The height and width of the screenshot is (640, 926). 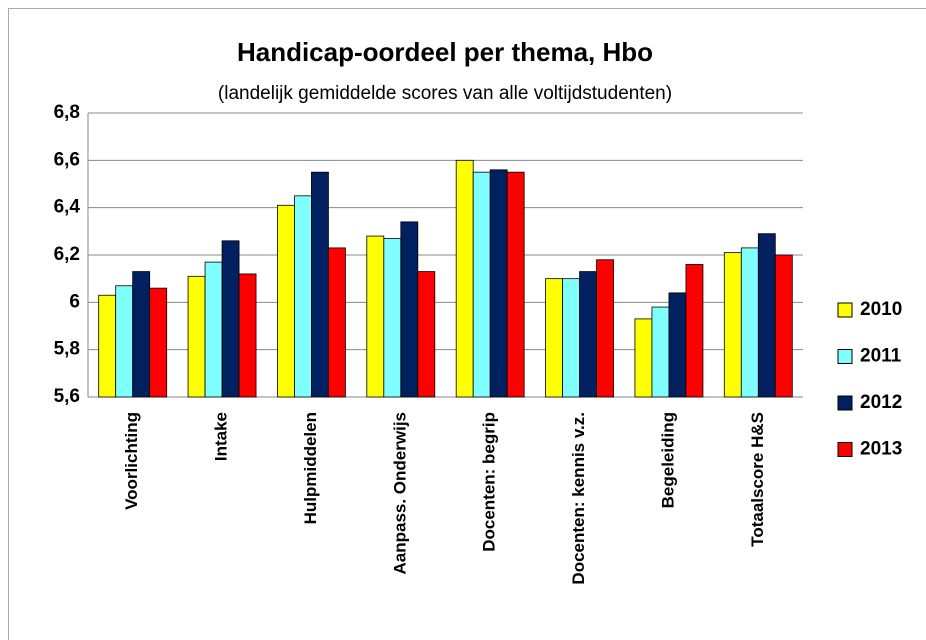 What do you see at coordinates (757, 479) in the screenshot?
I see `x-tick-label: Totaalscore H&S` at bounding box center [757, 479].